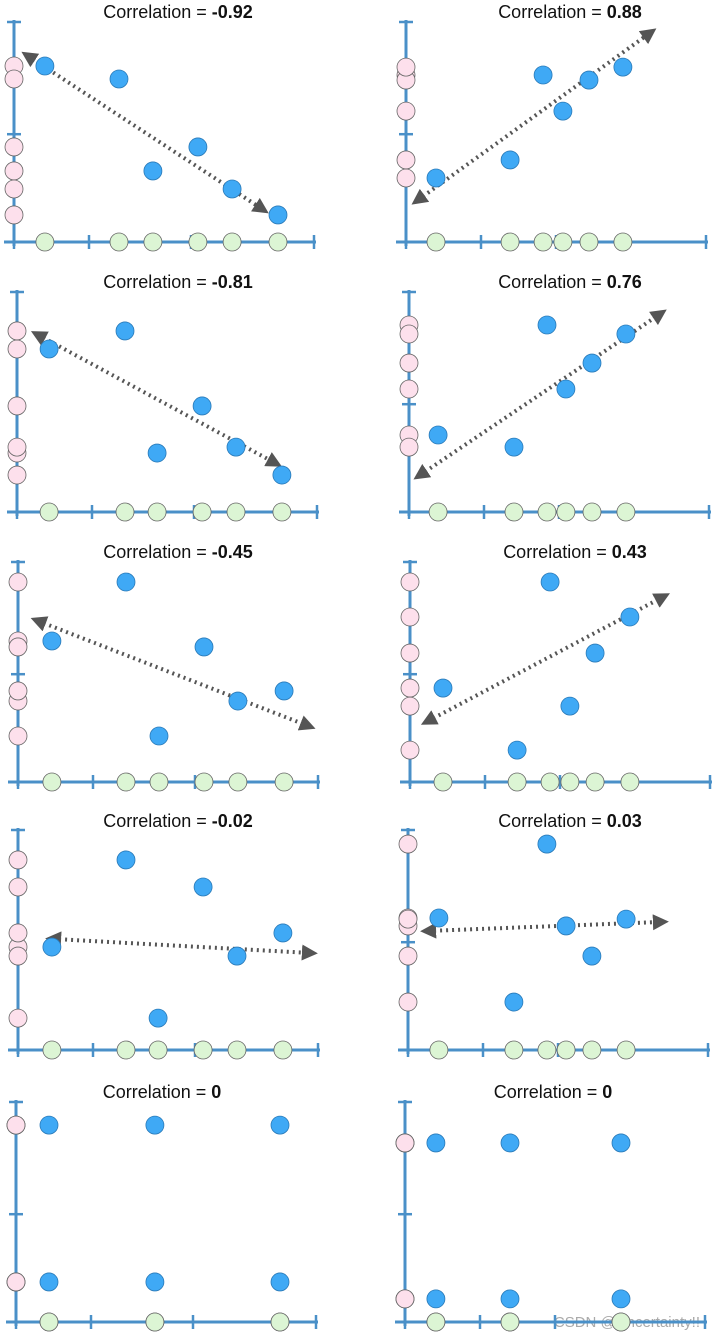 The height and width of the screenshot is (1337, 717). Describe the element at coordinates (178, 821) in the screenshot. I see `chart-title: Correlation = -0.02` at that location.